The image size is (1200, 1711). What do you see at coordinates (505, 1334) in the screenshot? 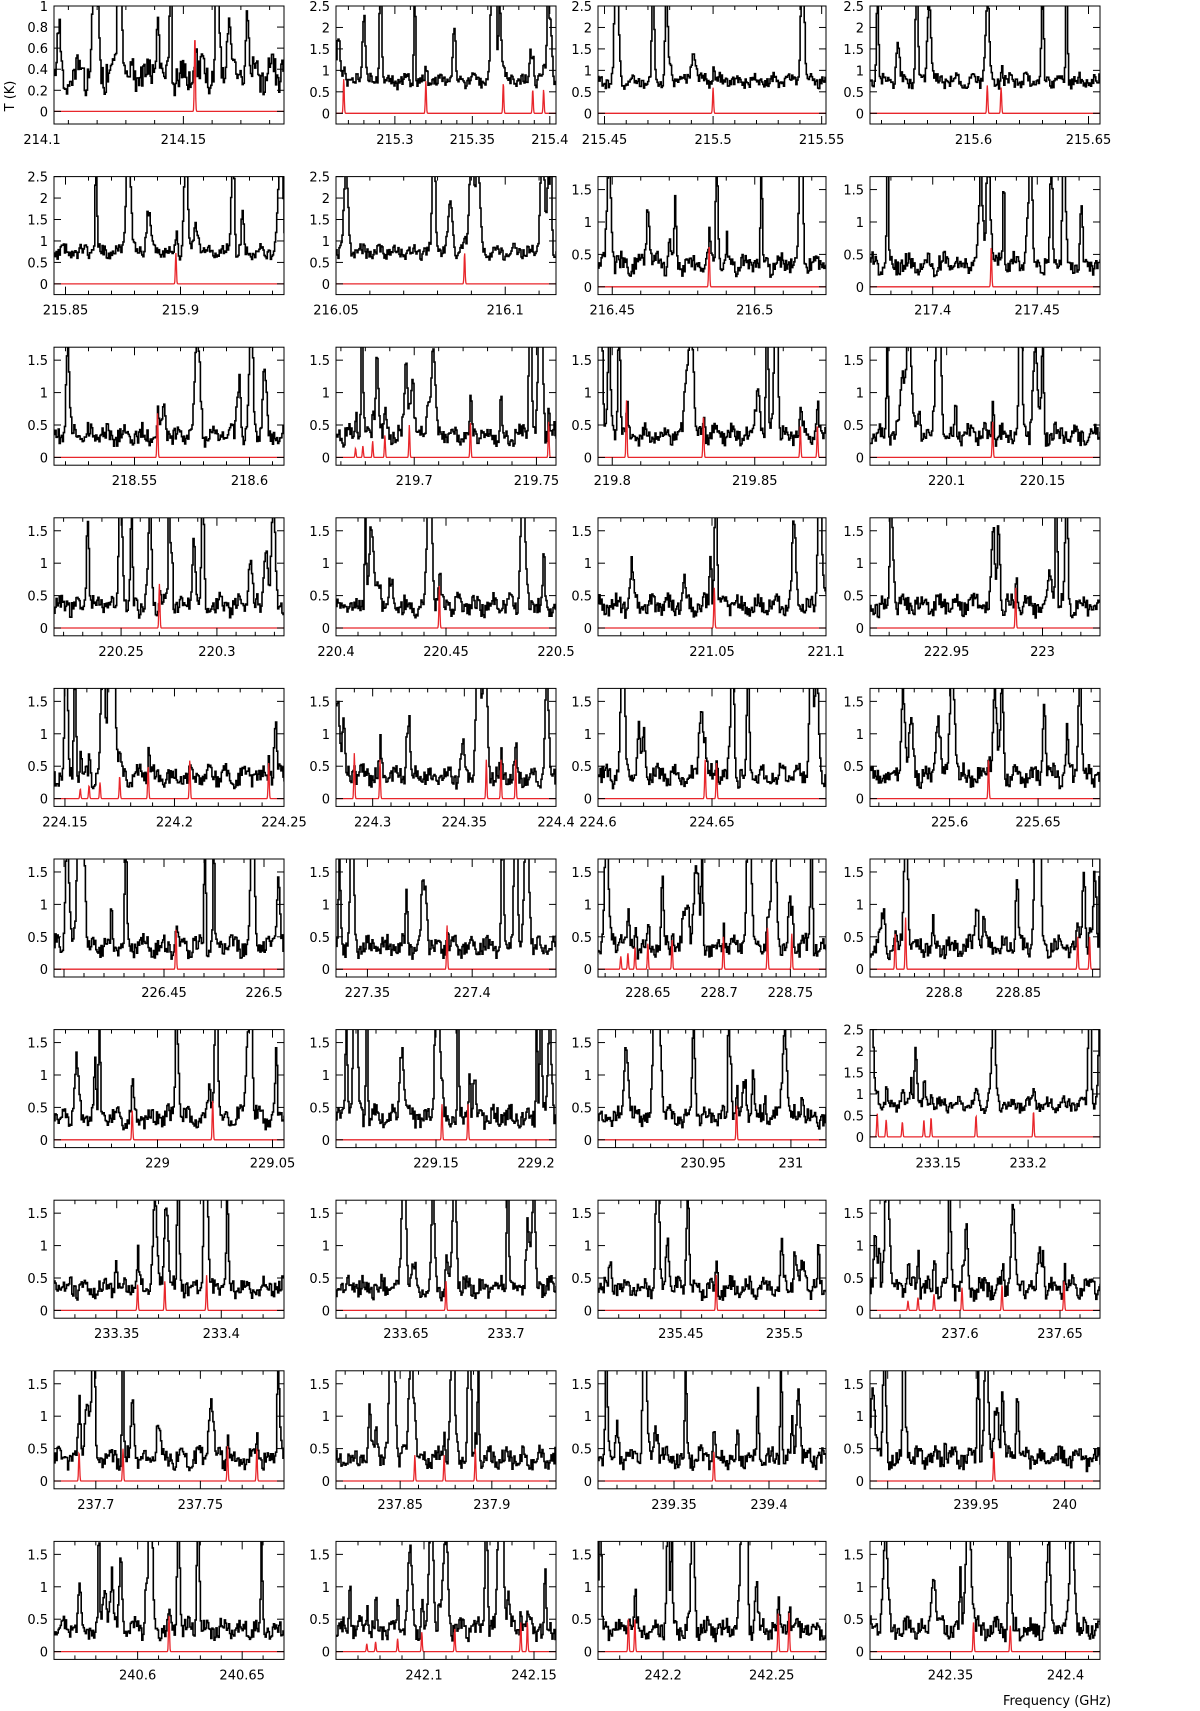
I see `x-tick-label: 233.7` at bounding box center [505, 1334].